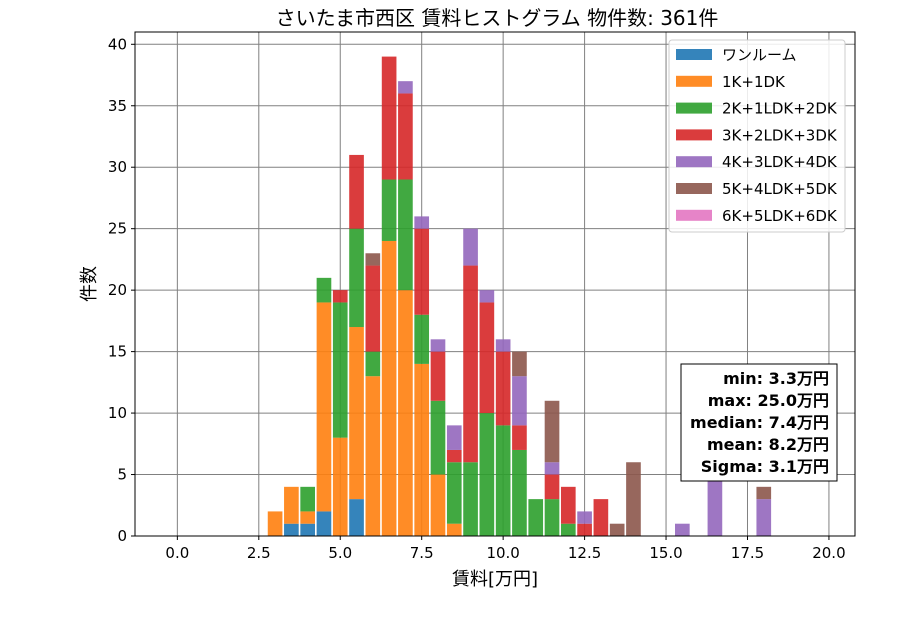 This screenshot has width=900, height=630. What do you see at coordinates (122, 536) in the screenshot?
I see `y-tick-label: 0` at bounding box center [122, 536].